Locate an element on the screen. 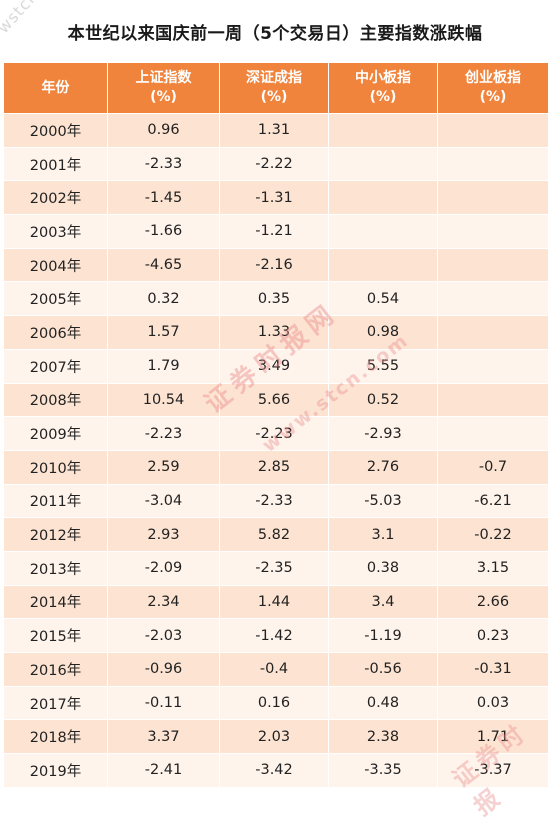  header-chinext: 创业板指 (%) is located at coordinates (493, 88).